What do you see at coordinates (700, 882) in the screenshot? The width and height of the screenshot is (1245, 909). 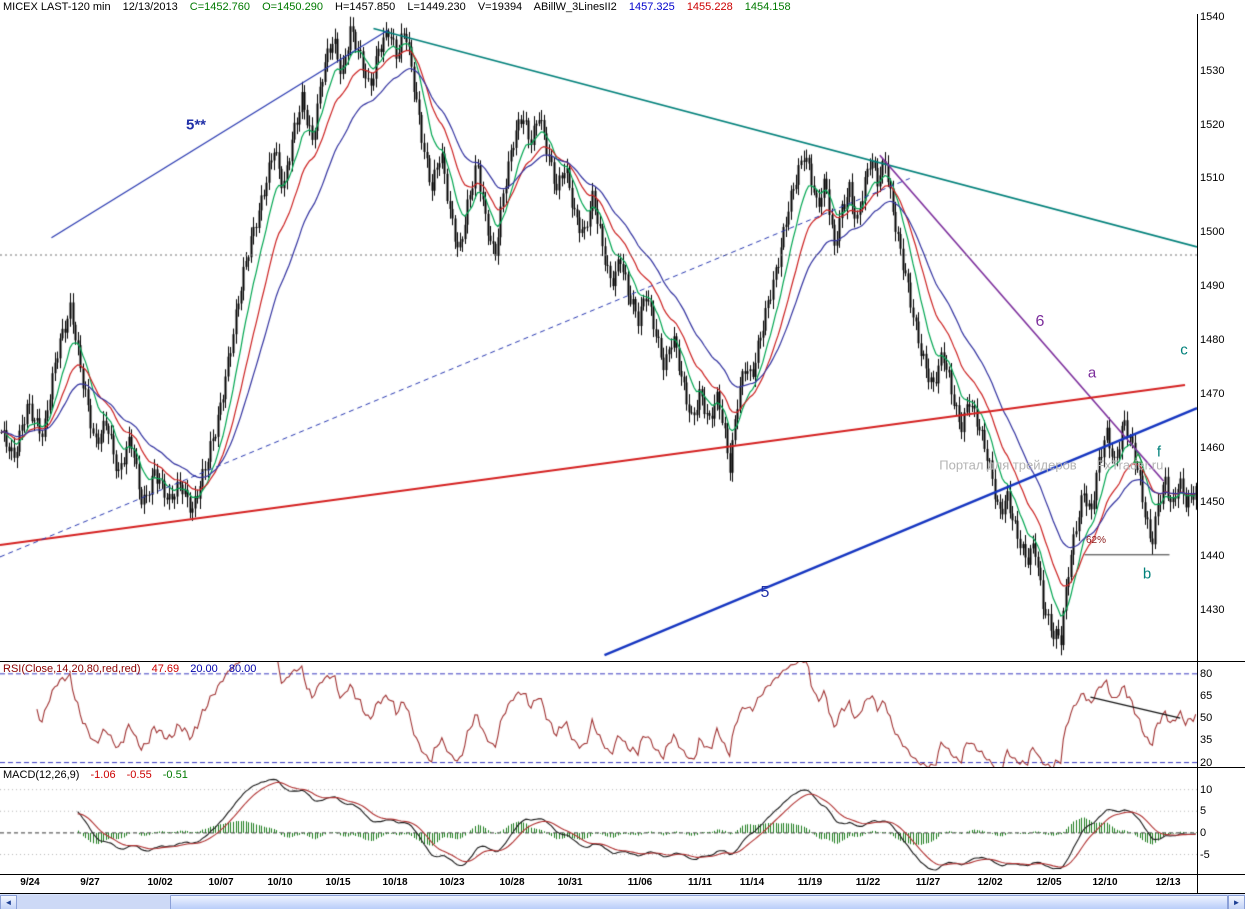 I see `date-axis-label: 11/11` at bounding box center [700, 882].